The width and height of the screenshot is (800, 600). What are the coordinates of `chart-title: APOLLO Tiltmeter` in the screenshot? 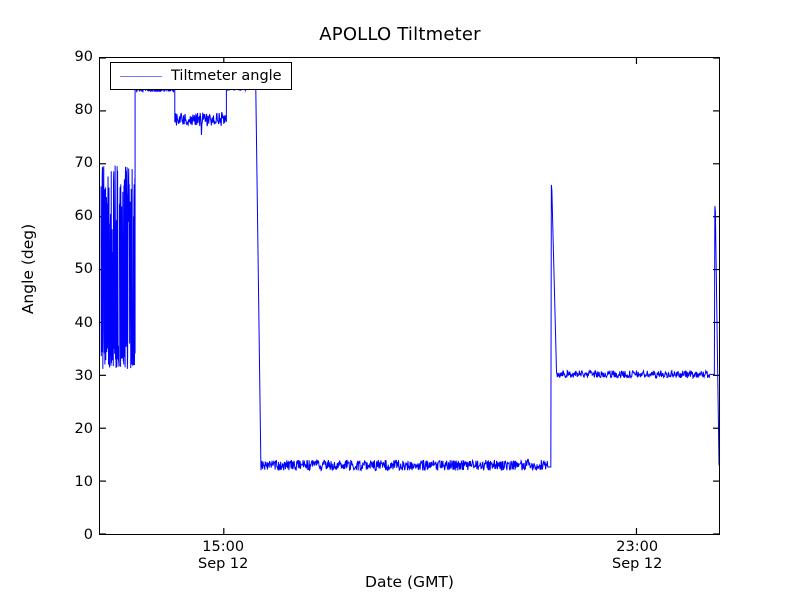 It's located at (400, 34).